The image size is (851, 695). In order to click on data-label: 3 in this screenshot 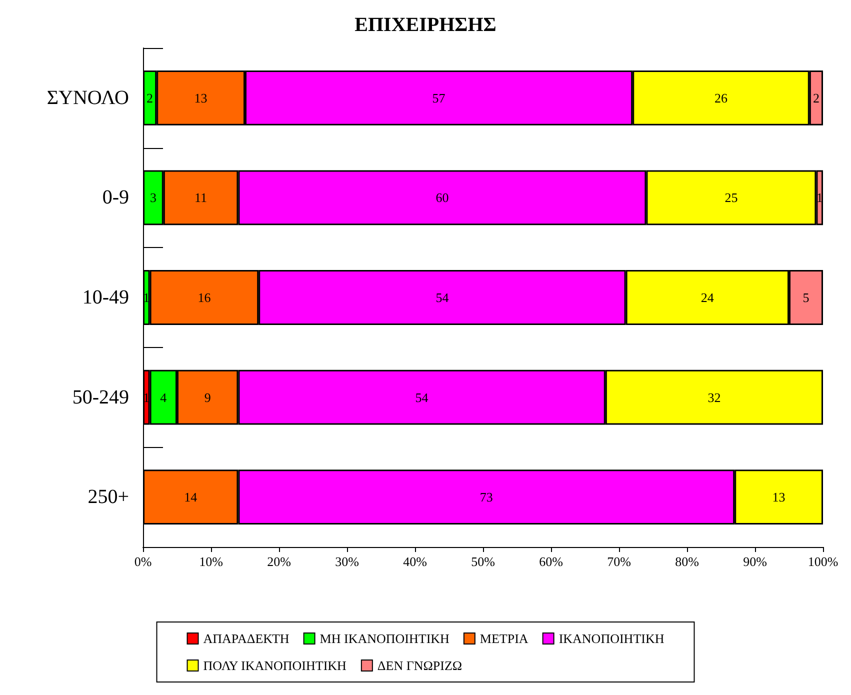, I will do `click(153, 198)`.